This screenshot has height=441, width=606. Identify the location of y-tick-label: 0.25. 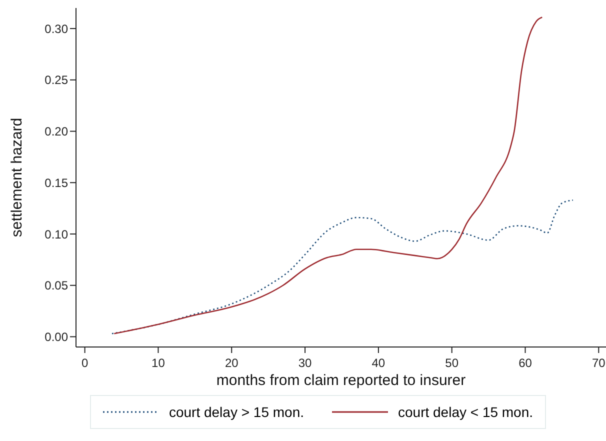
(56, 80).